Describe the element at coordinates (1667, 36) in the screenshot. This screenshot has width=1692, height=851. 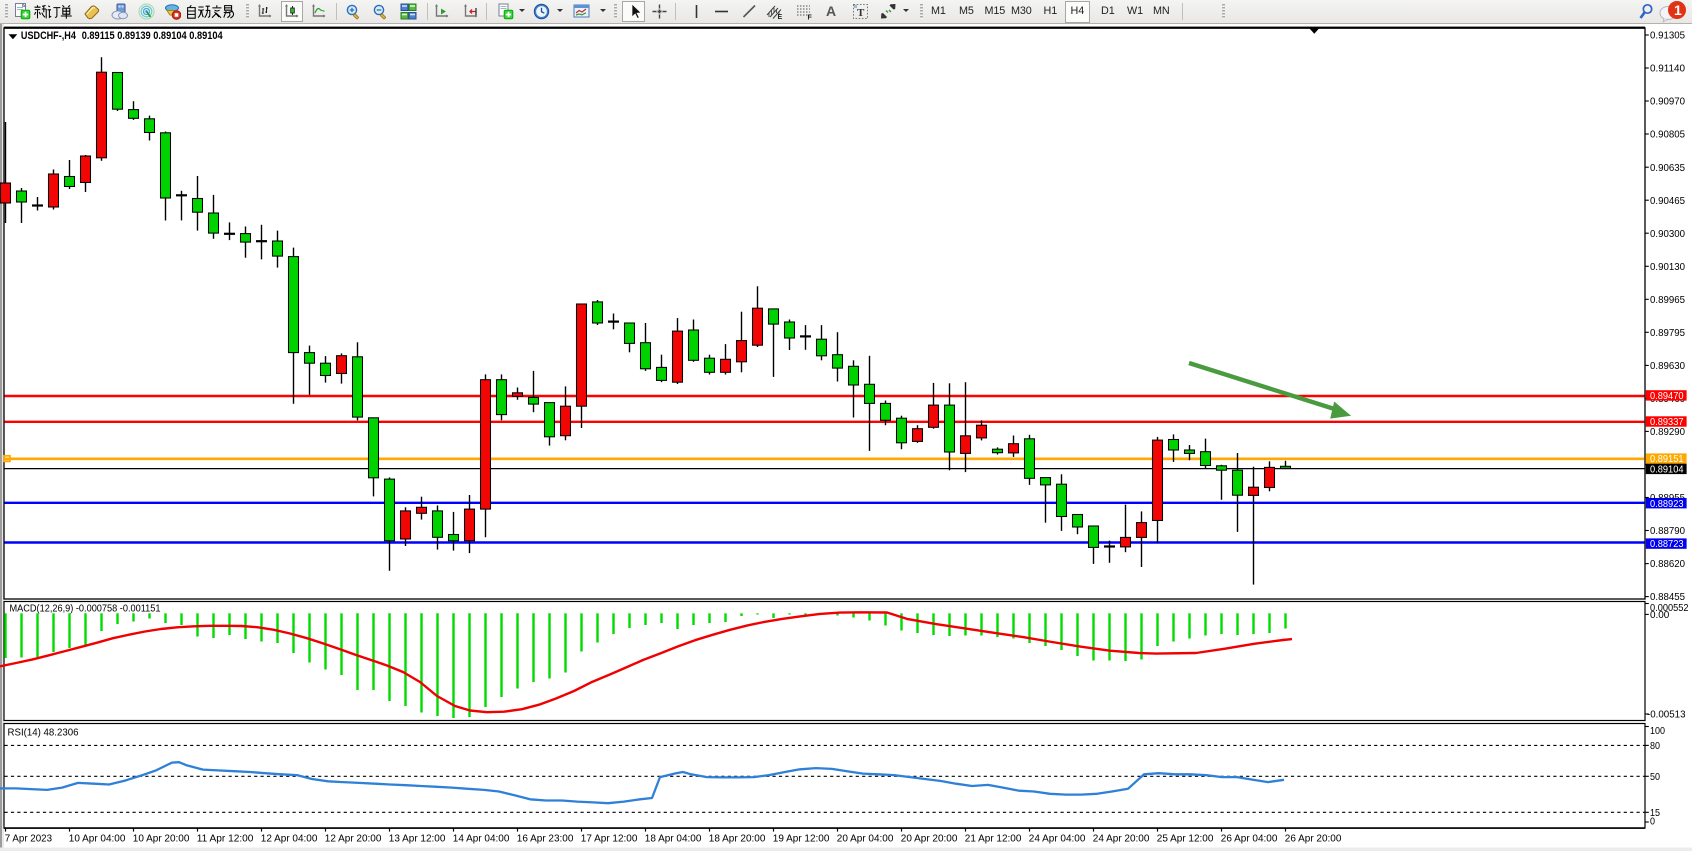
I see `svg-text: 0.91305` at that location.